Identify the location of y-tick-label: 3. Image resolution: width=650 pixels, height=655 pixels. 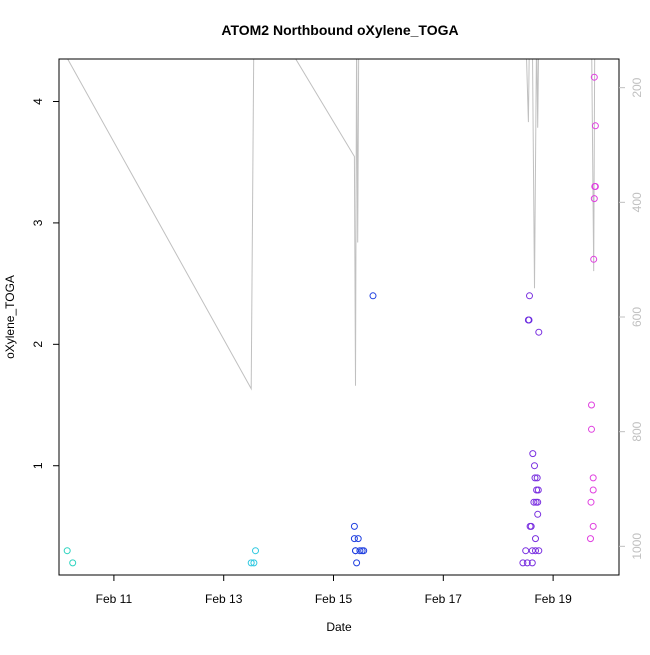
(38, 222).